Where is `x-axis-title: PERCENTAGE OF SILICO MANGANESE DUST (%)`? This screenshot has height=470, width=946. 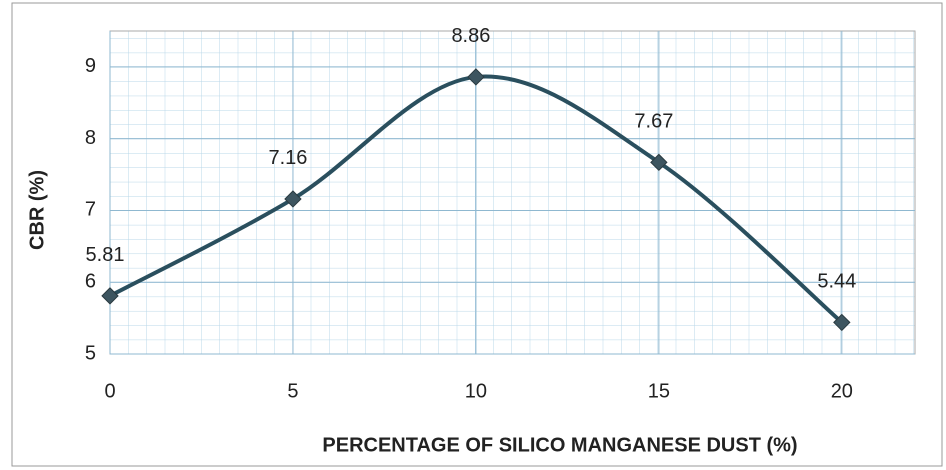
x-axis-title: PERCENTAGE OF SILICO MANGANESE DUST (%) is located at coordinates (559, 445).